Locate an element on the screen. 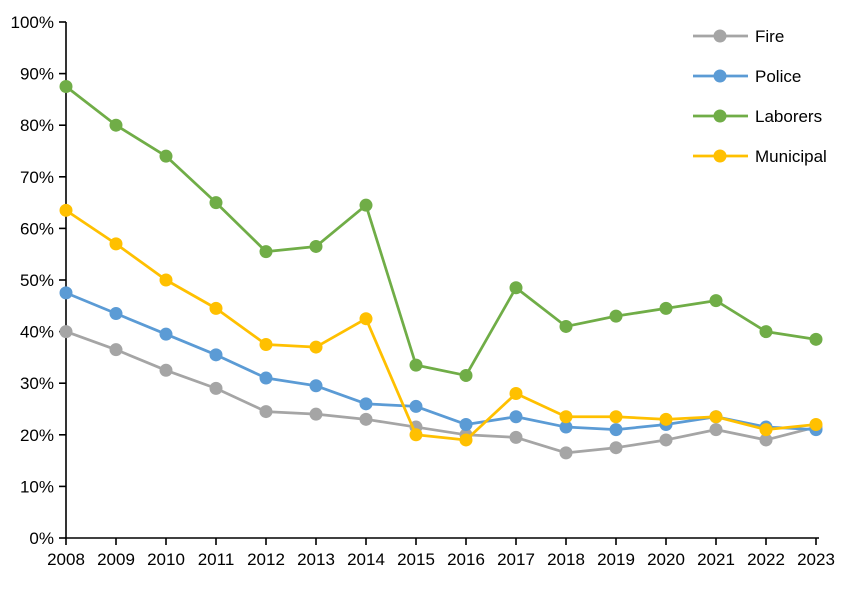 This screenshot has height=593, width=852. legend-marker-fire is located at coordinates (720, 36).